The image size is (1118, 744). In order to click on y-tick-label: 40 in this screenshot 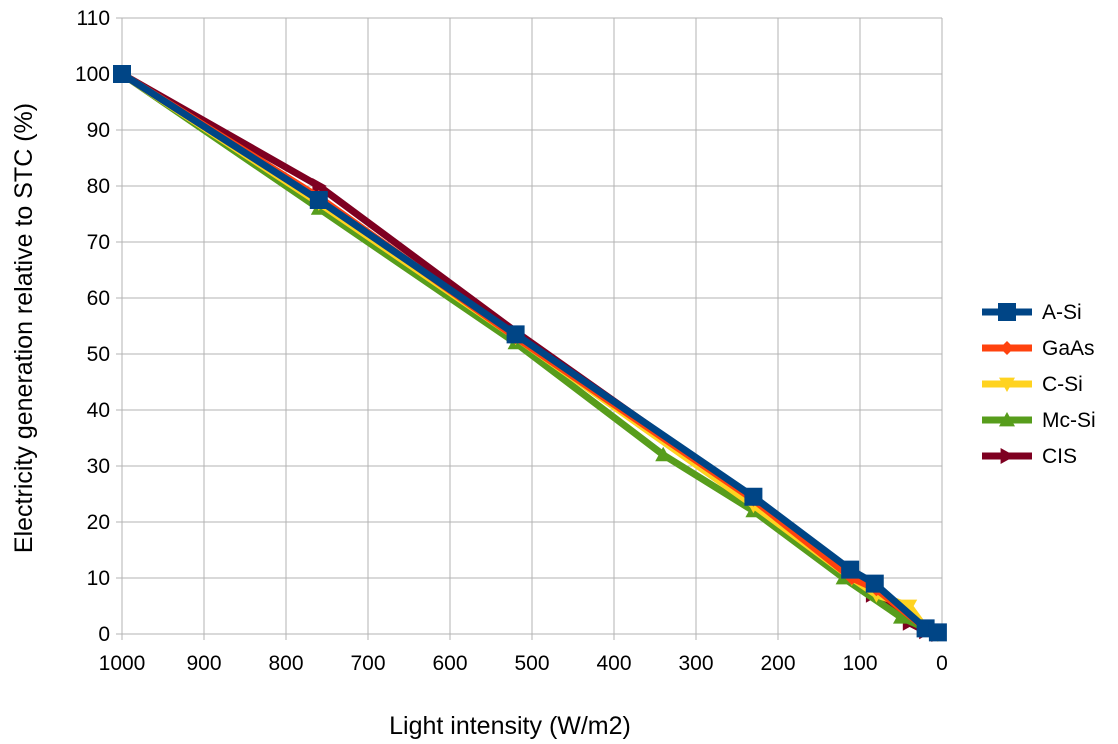, I will do `click(98, 410)`.